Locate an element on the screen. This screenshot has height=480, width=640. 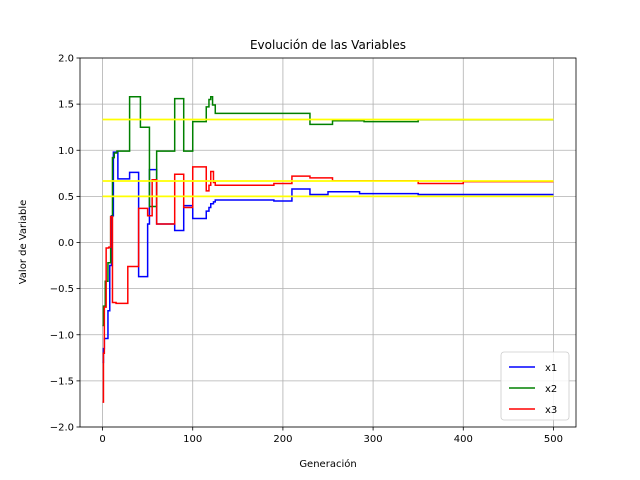
reference-lines is located at coordinates (328, 158).